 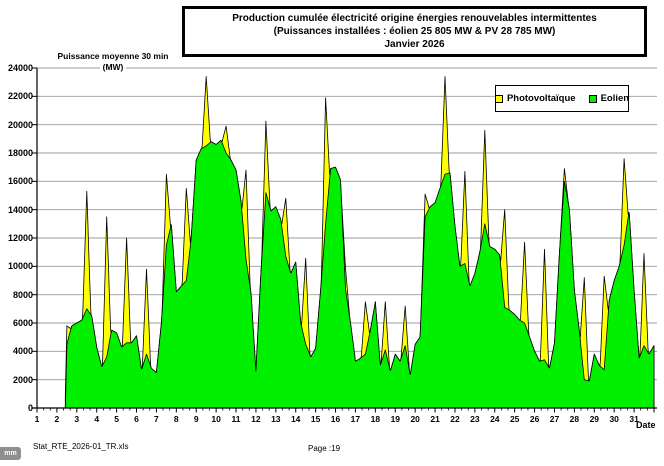 I want to click on x-tick-label: 25, so click(x=514, y=419).